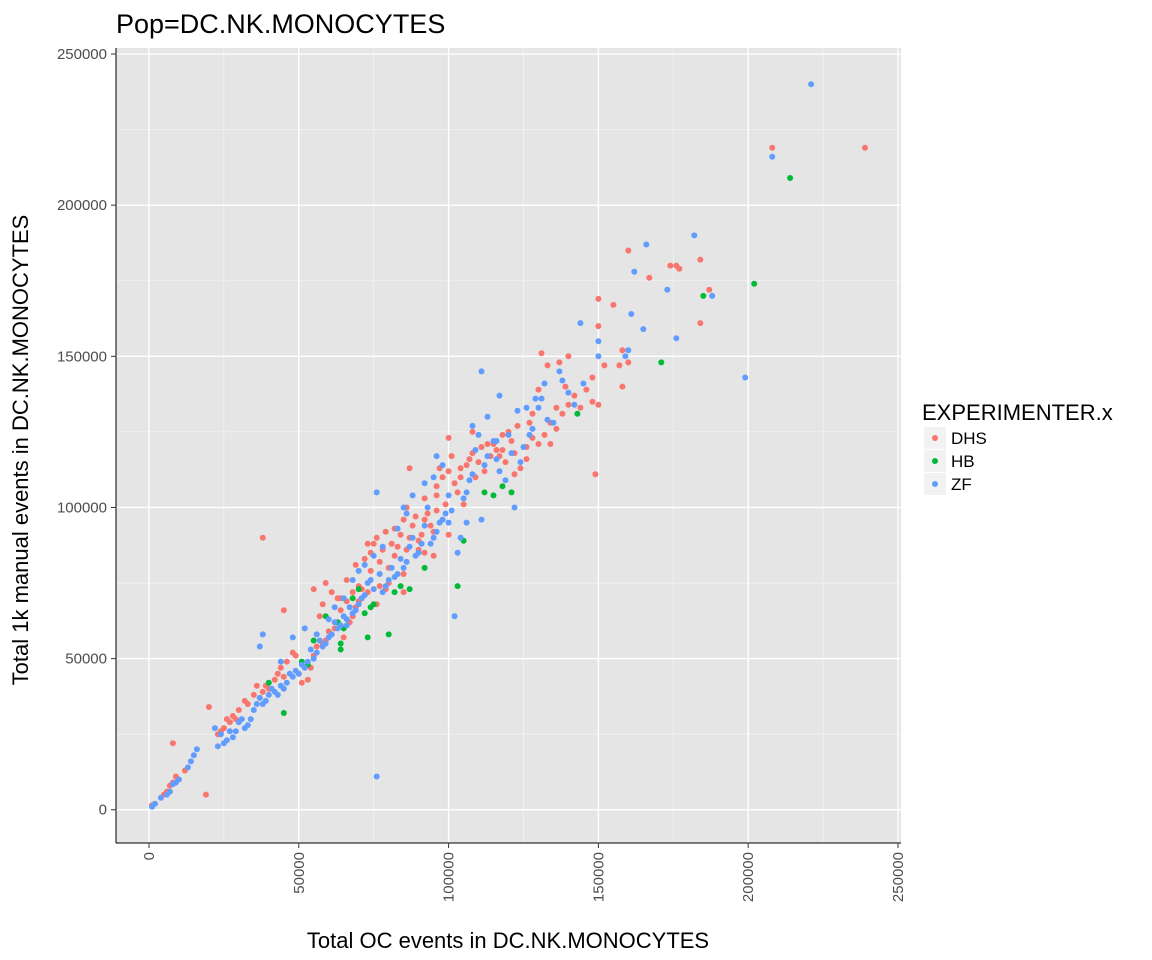  Describe the element at coordinates (280, 24) in the screenshot. I see `chart-title: Pop=DC.NK.MONOCYTES` at that location.